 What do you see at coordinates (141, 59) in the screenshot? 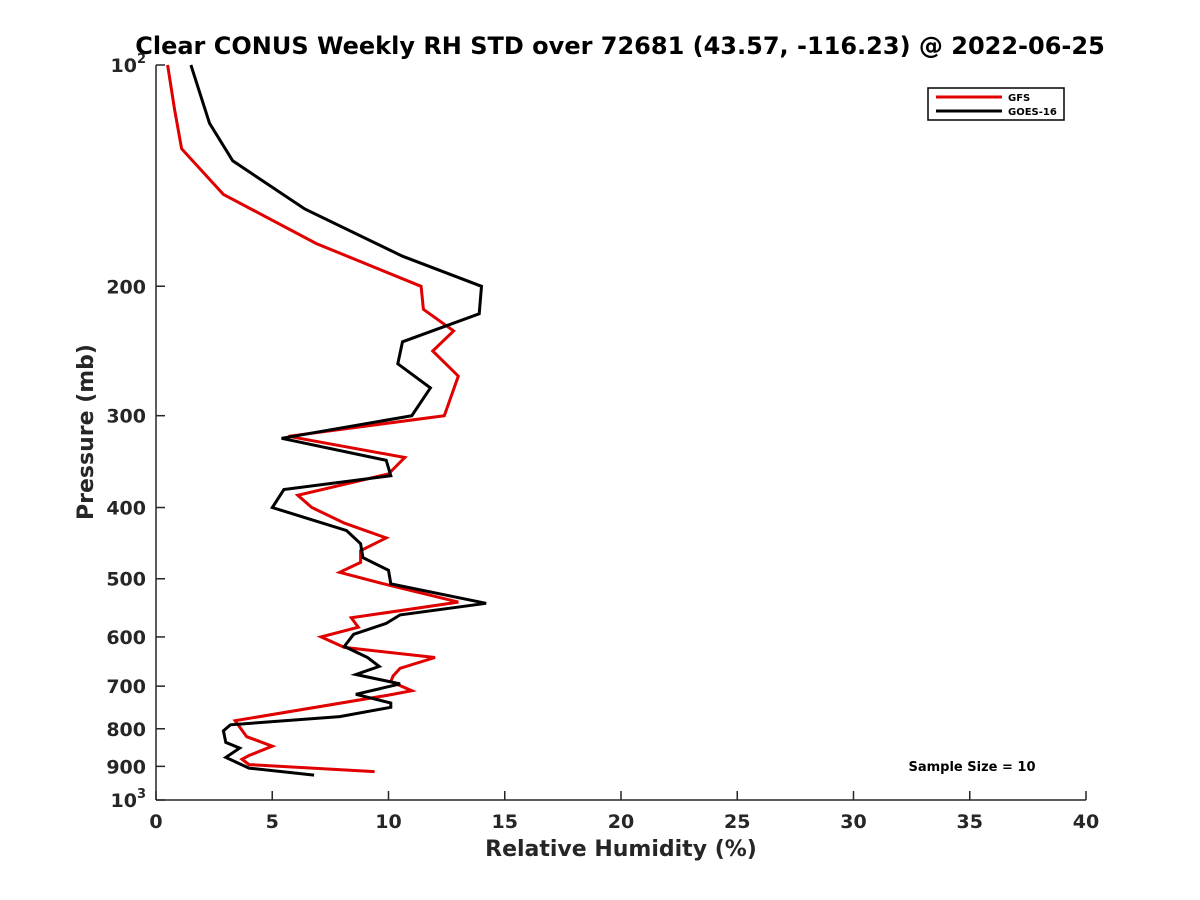
I see `y-tick-label-exponent: 2` at bounding box center [141, 59].